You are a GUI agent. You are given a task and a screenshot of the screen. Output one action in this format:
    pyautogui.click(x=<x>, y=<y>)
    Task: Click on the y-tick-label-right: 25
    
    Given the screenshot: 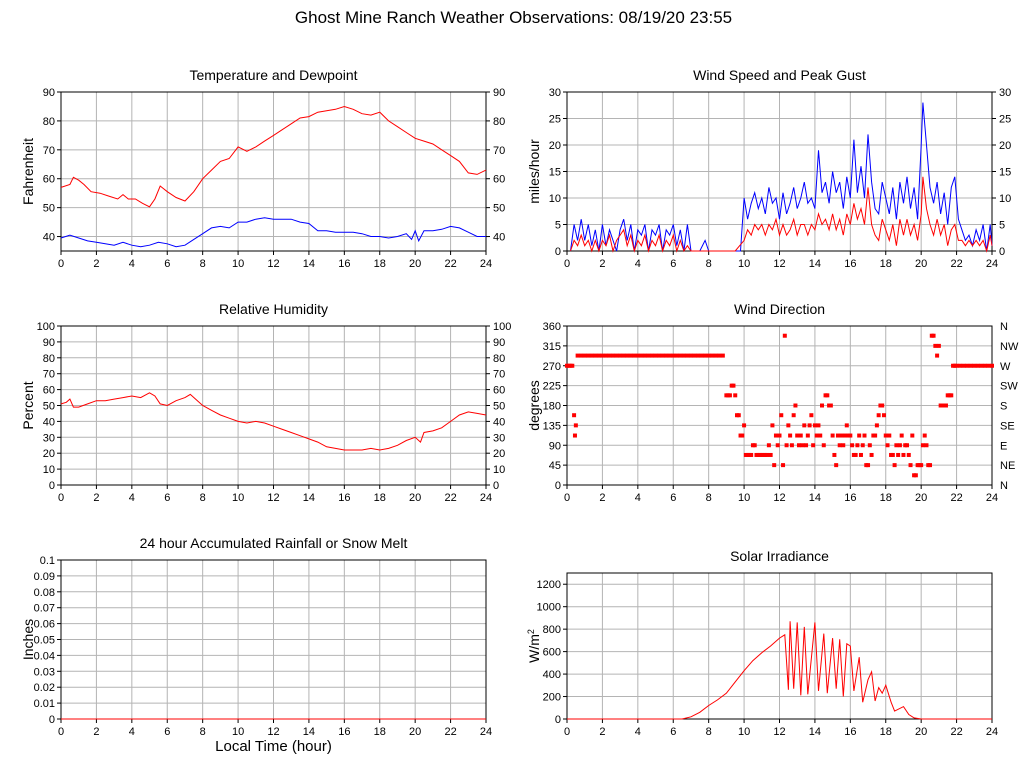 What is the action you would take?
    pyautogui.click(x=1005, y=120)
    